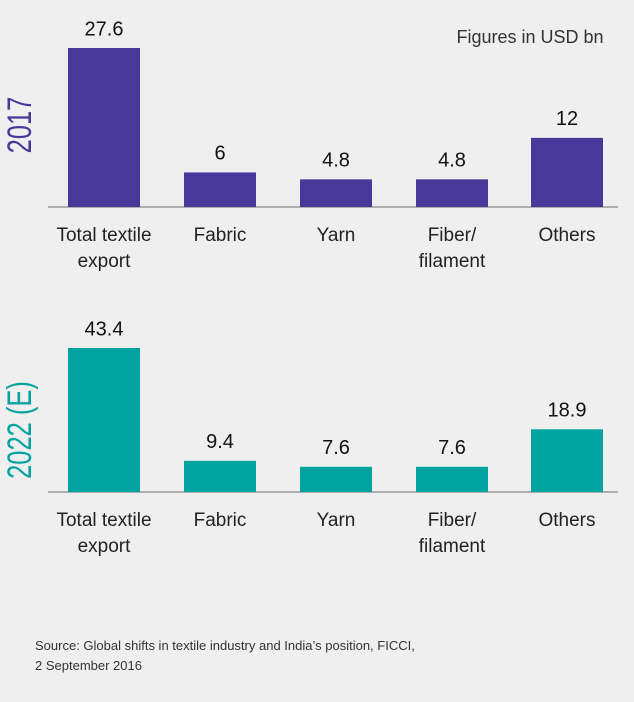  What do you see at coordinates (567, 411) in the screenshot?
I see `value-label: 18.9` at bounding box center [567, 411].